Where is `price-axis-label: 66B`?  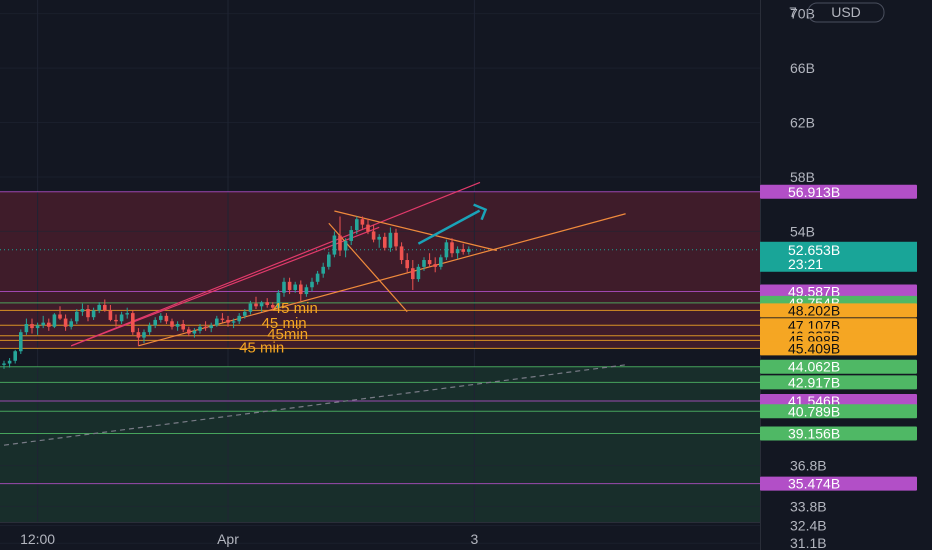
price-axis-label: 66B is located at coordinates (802, 68).